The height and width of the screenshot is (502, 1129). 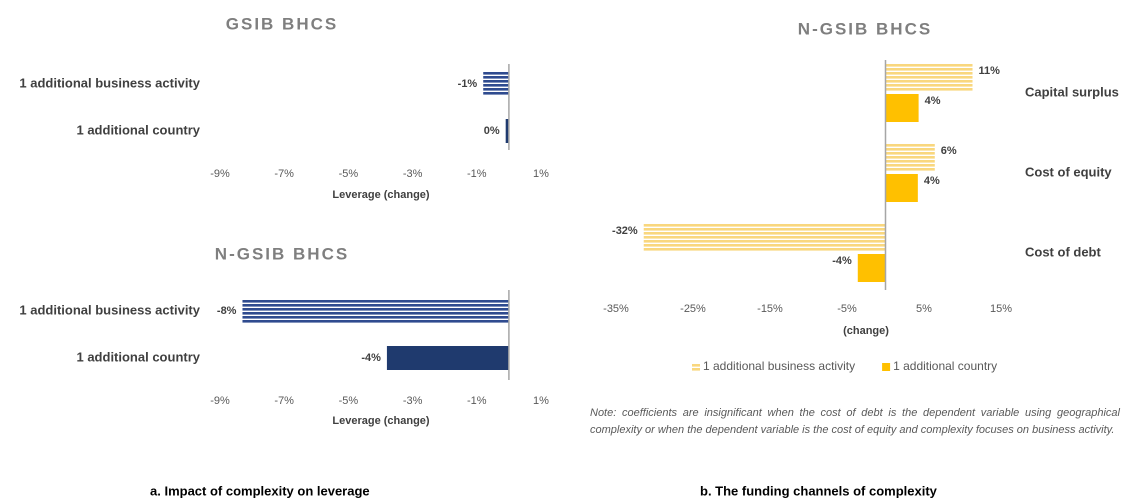 What do you see at coordinates (282, 23) in the screenshot?
I see `chart-title: GSIB BHCS` at bounding box center [282, 23].